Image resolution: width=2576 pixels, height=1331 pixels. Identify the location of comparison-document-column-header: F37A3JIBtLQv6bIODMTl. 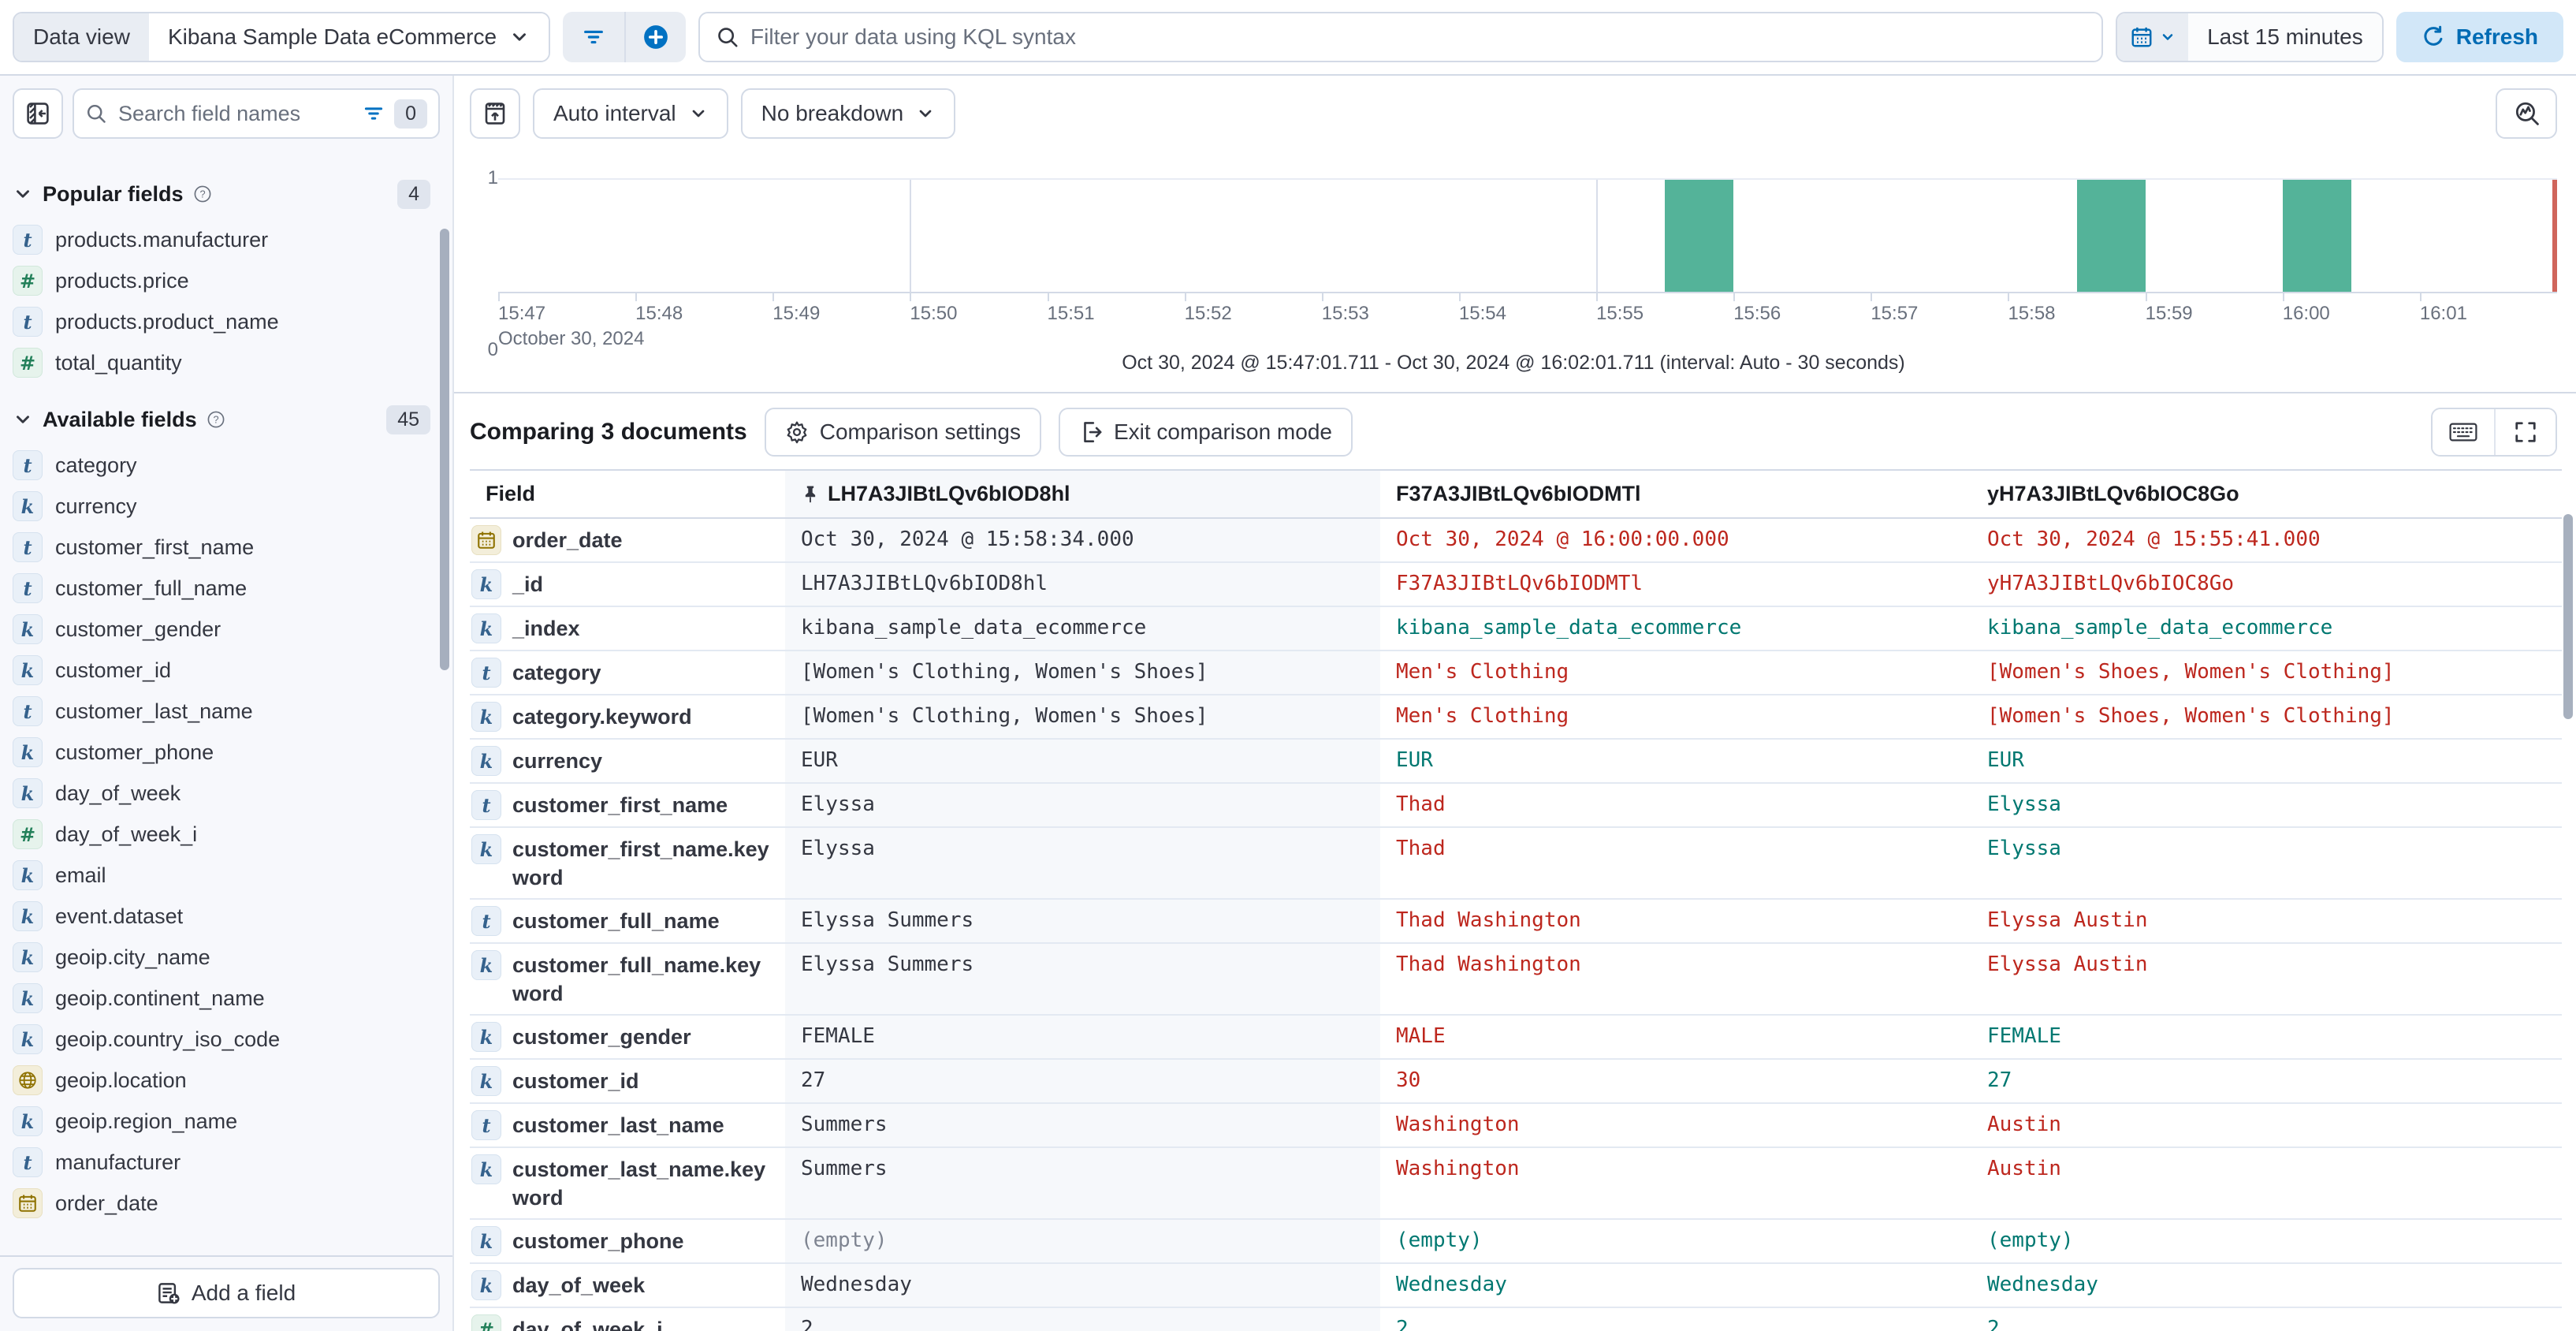
(1675, 494).